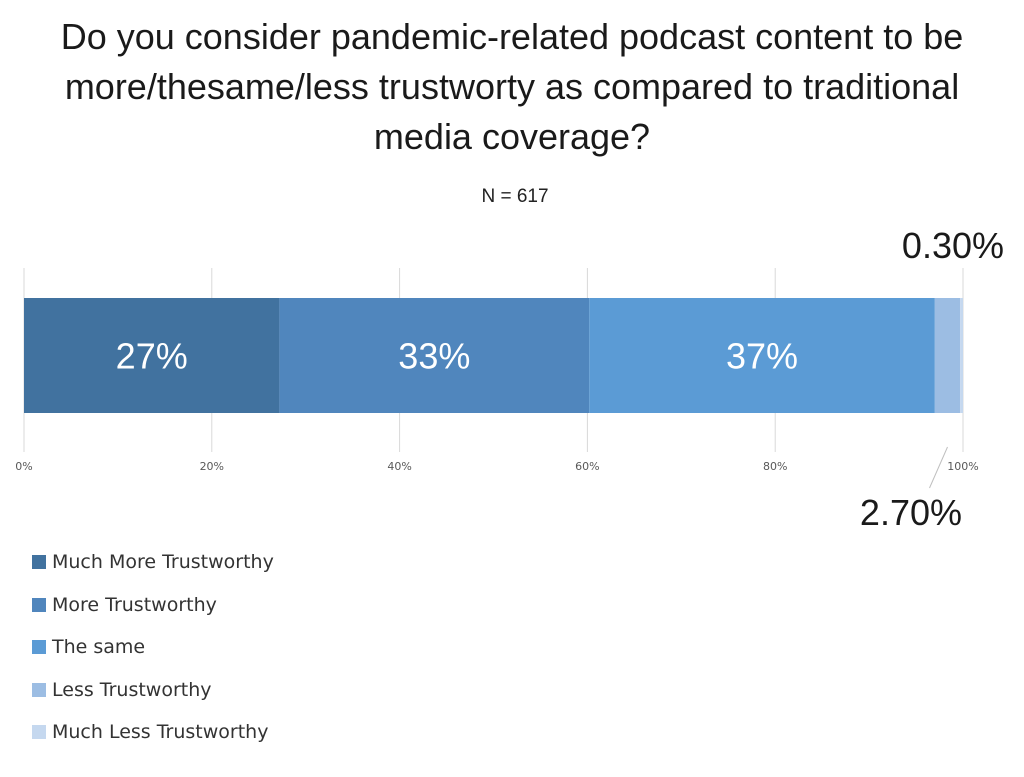 The height and width of the screenshot is (777, 1024). I want to click on x-tick-label: 60%, so click(587, 466).